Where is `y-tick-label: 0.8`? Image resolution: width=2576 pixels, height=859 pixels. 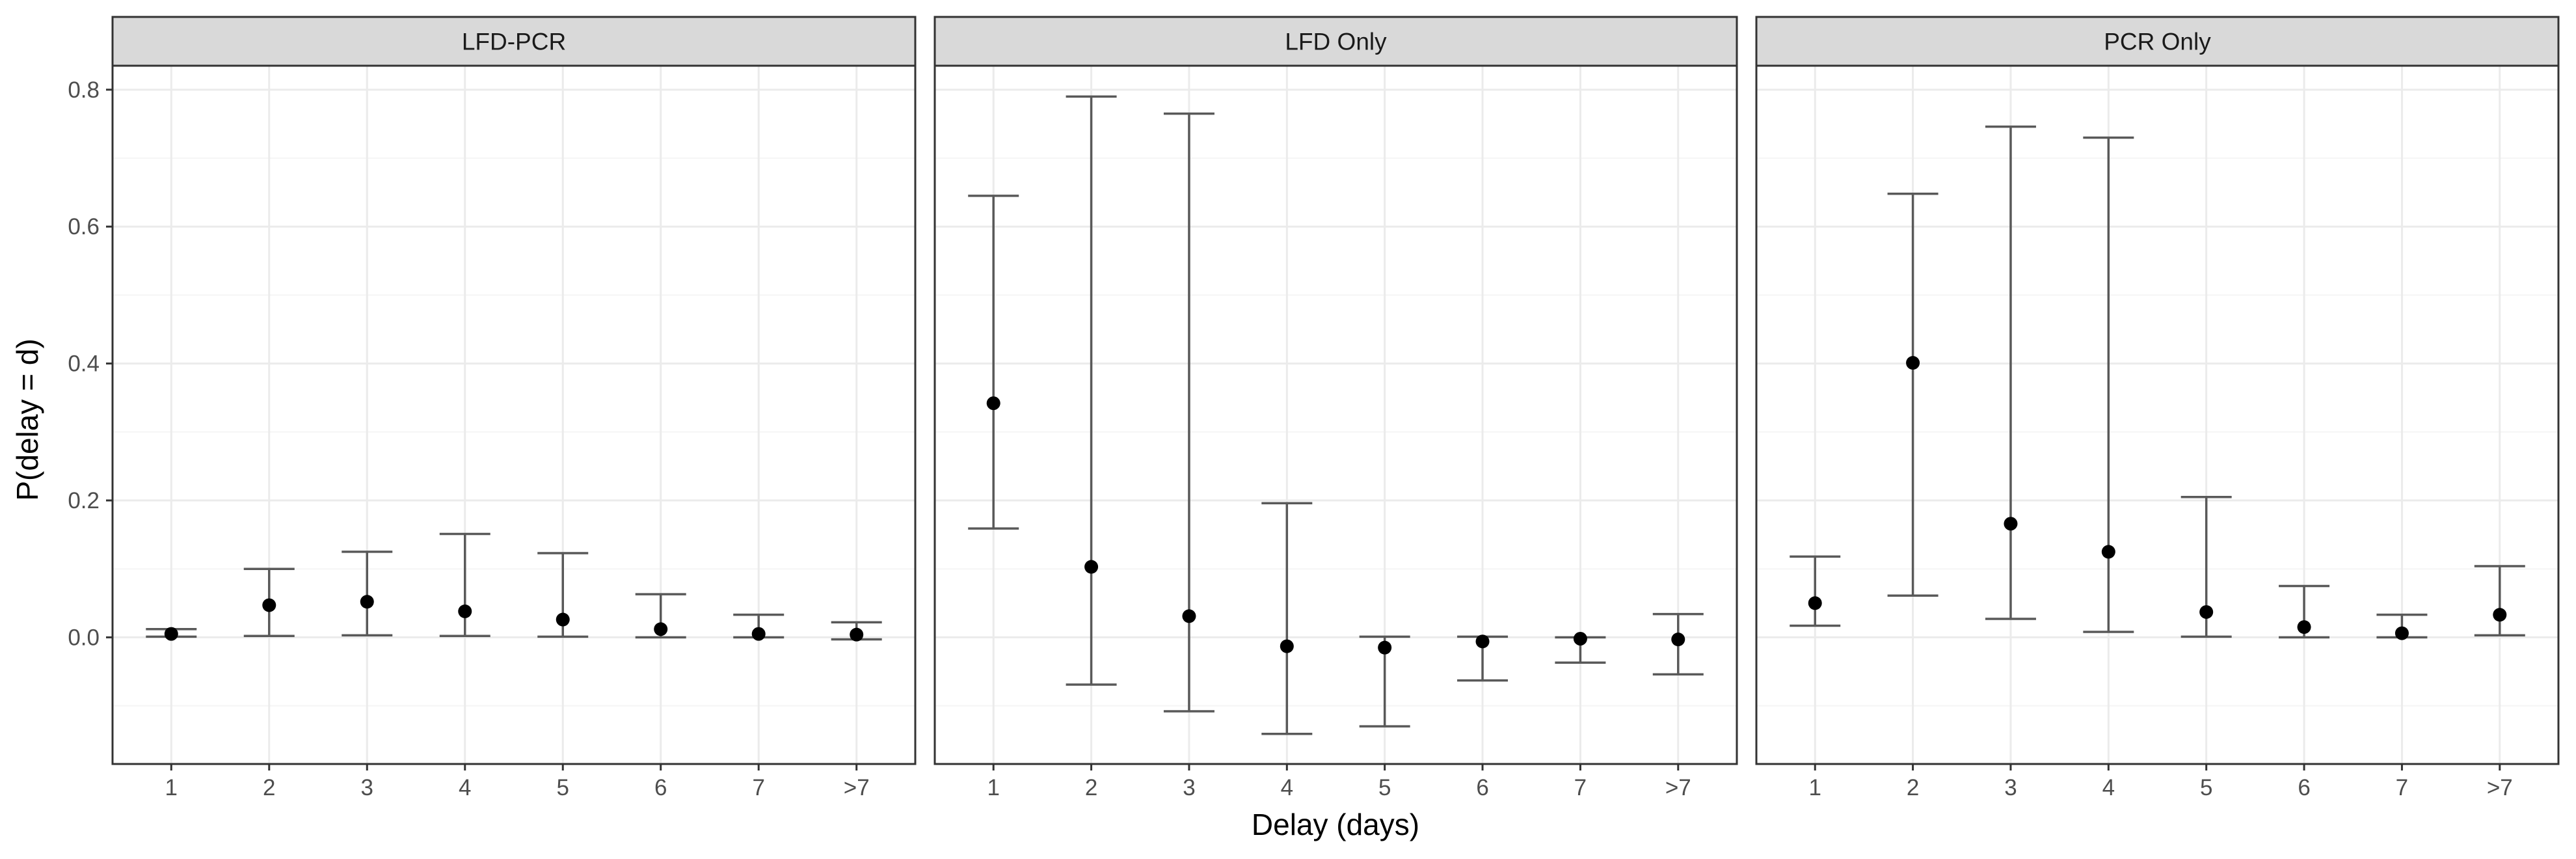
y-tick-label: 0.8 is located at coordinates (84, 90).